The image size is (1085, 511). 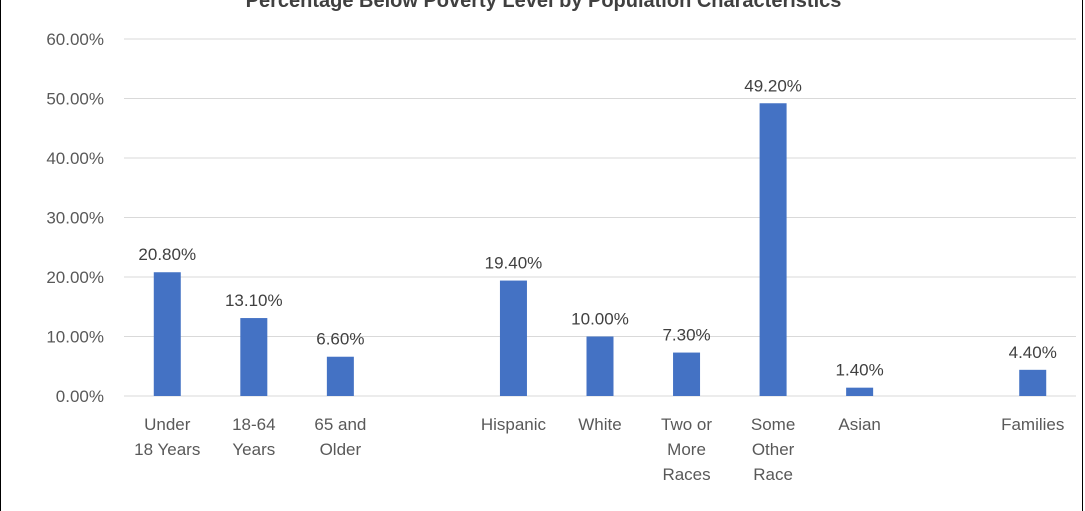 I want to click on data-label: 10.00%, so click(x=600, y=319).